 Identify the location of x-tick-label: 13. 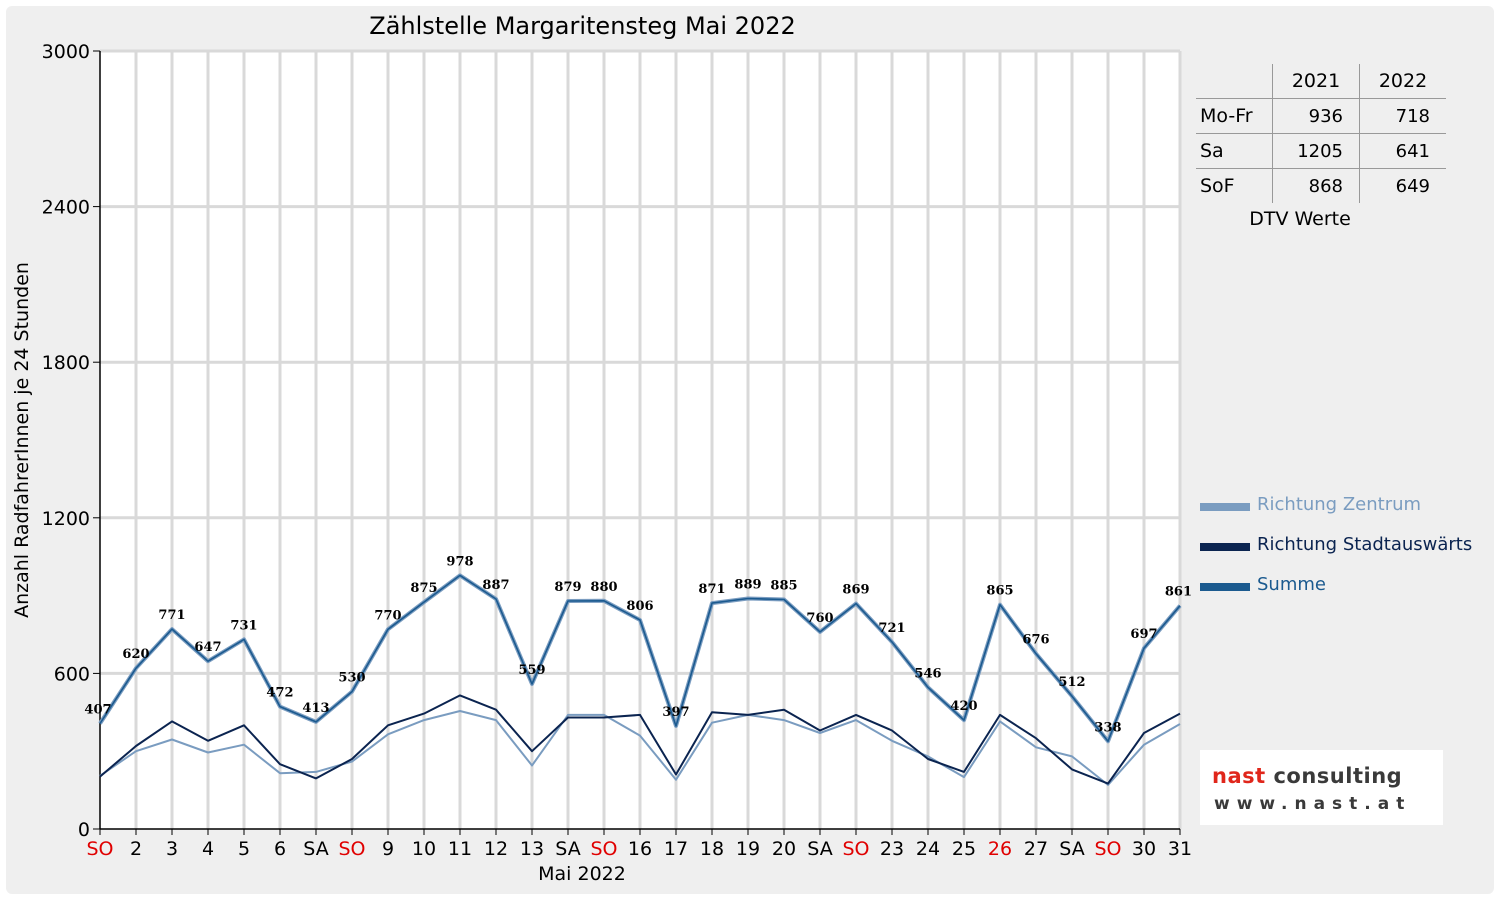
(532, 849).